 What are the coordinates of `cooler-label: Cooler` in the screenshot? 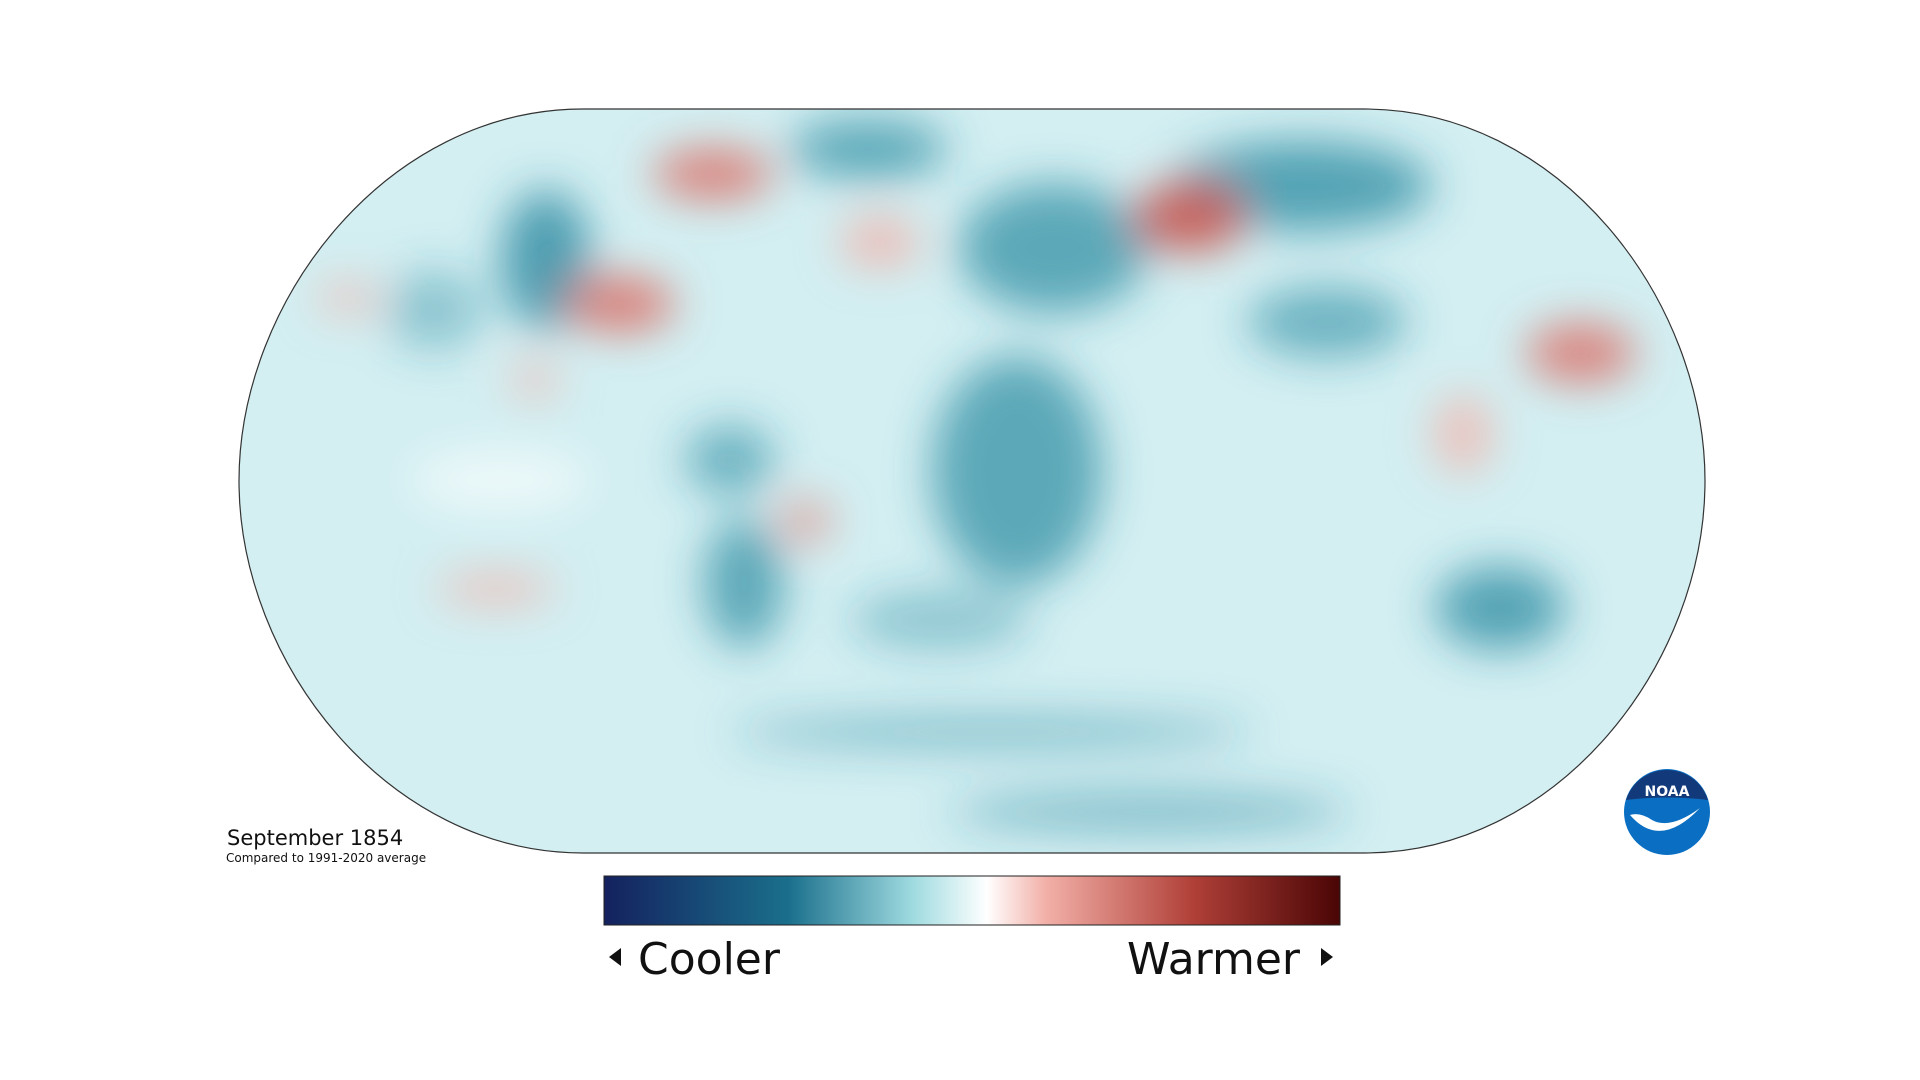 It's located at (709, 959).